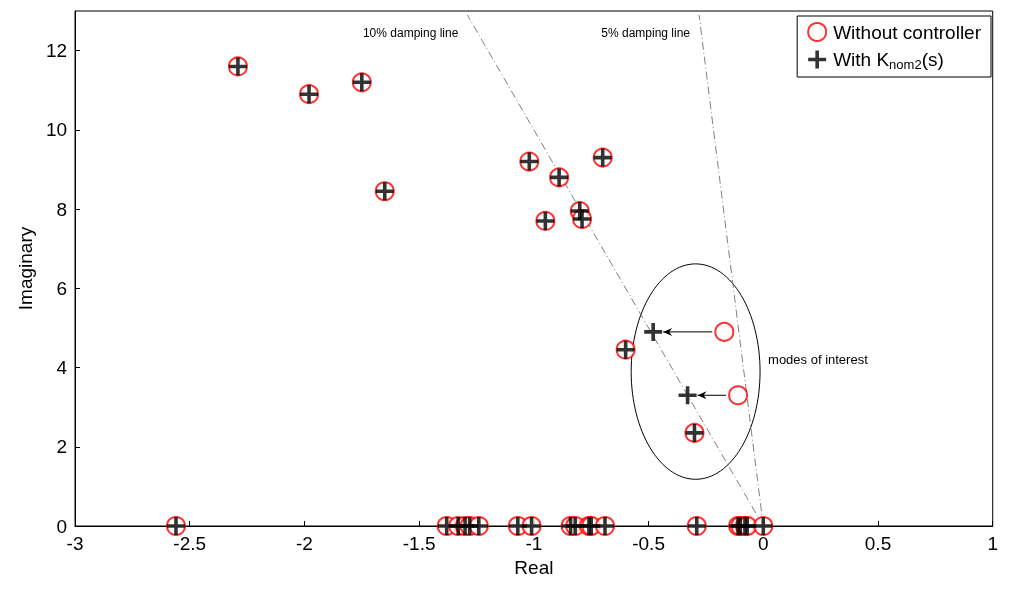 Image resolution: width=1009 pixels, height=590 pixels. Describe the element at coordinates (410, 32) in the screenshot. I see `series-label: 10% damping line` at that location.